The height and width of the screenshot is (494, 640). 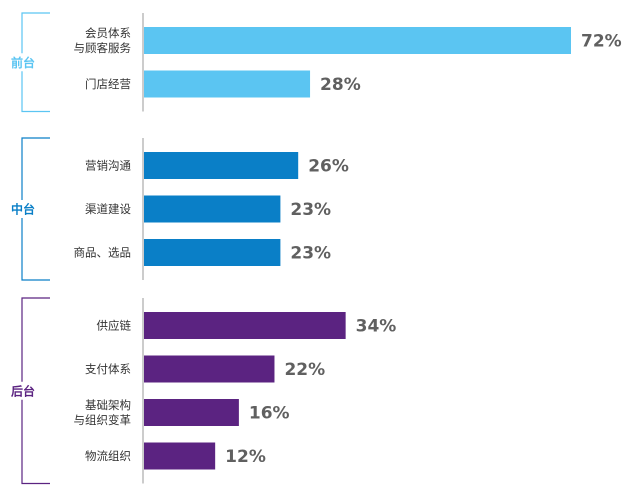 I want to click on category-label: 与组织变革, so click(x=103, y=420).